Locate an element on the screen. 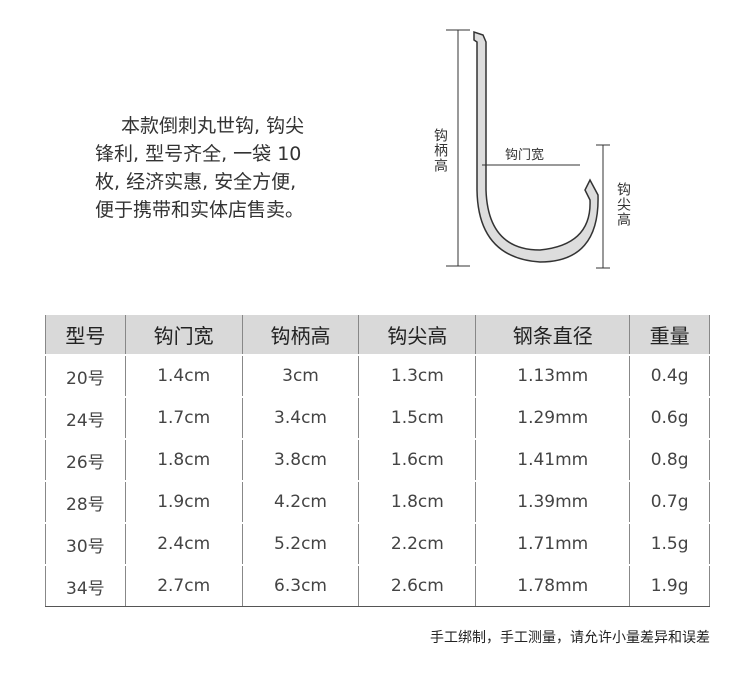 This screenshot has height=676, width=750. table-row: 30号 2.4cm 5.2cm 2.2cm 1.71mm 1.5g is located at coordinates (377, 544).